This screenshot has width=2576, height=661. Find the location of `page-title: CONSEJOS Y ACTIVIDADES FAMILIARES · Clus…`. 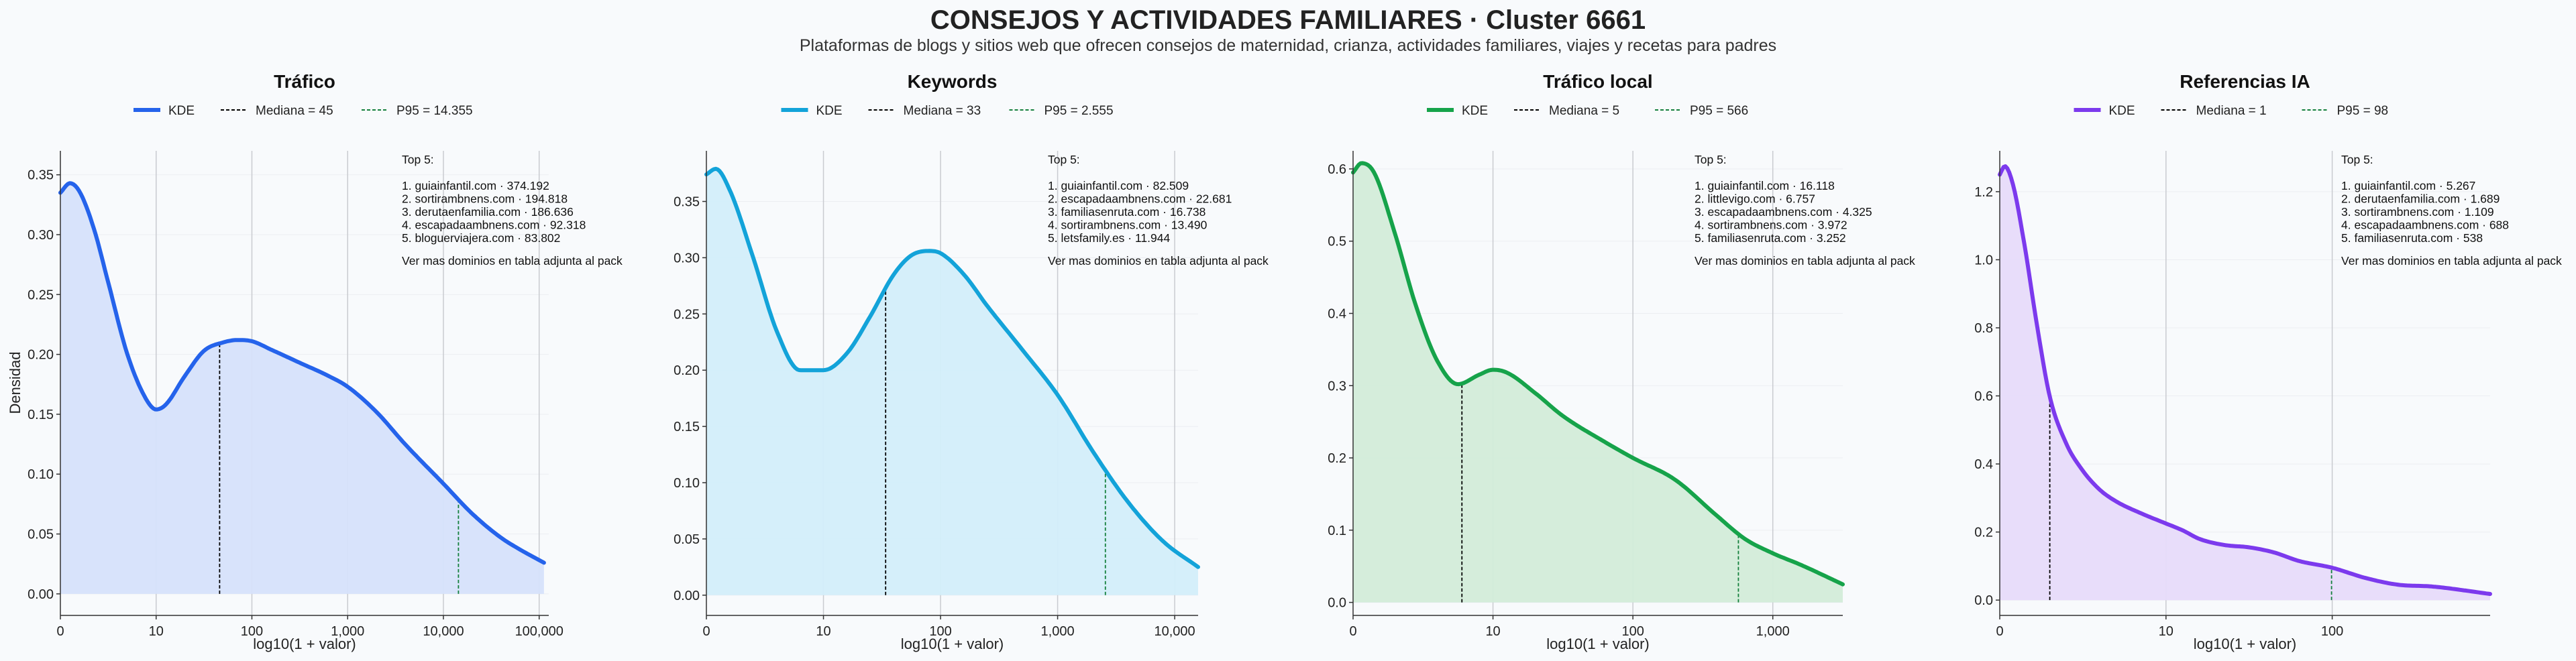

page-title: CONSEJOS Y ACTIVIDADES FAMILIARES · Clus… is located at coordinates (1288, 20).